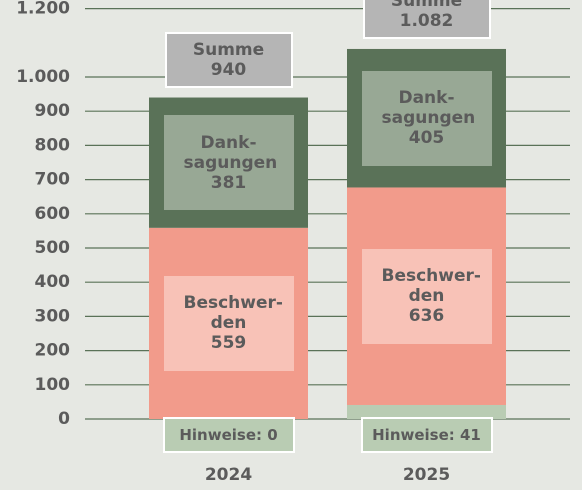  What do you see at coordinates (228, 69) in the screenshot?
I see `label-text: 940` at bounding box center [228, 69].